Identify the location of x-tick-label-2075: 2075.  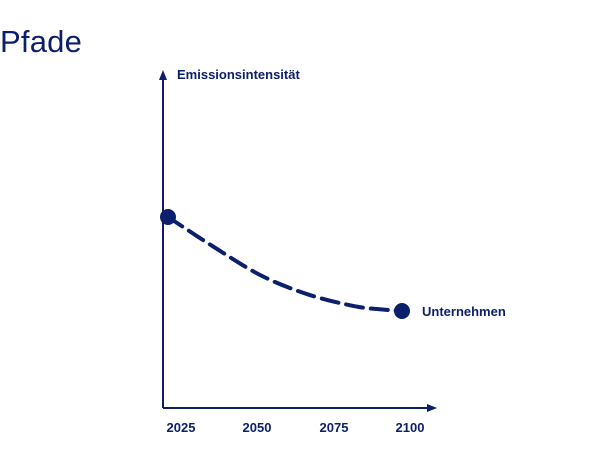
(334, 427).